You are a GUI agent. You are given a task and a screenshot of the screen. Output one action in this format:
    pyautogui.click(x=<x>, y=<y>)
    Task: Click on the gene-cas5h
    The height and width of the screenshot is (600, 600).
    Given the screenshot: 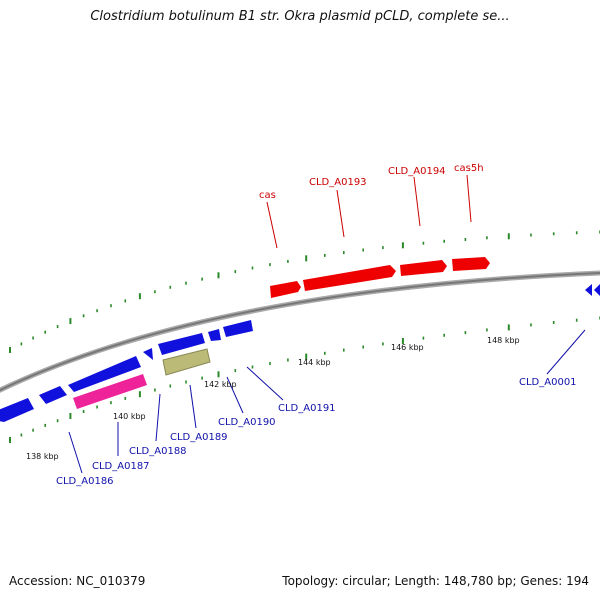 What is the action you would take?
    pyautogui.click(x=471, y=264)
    